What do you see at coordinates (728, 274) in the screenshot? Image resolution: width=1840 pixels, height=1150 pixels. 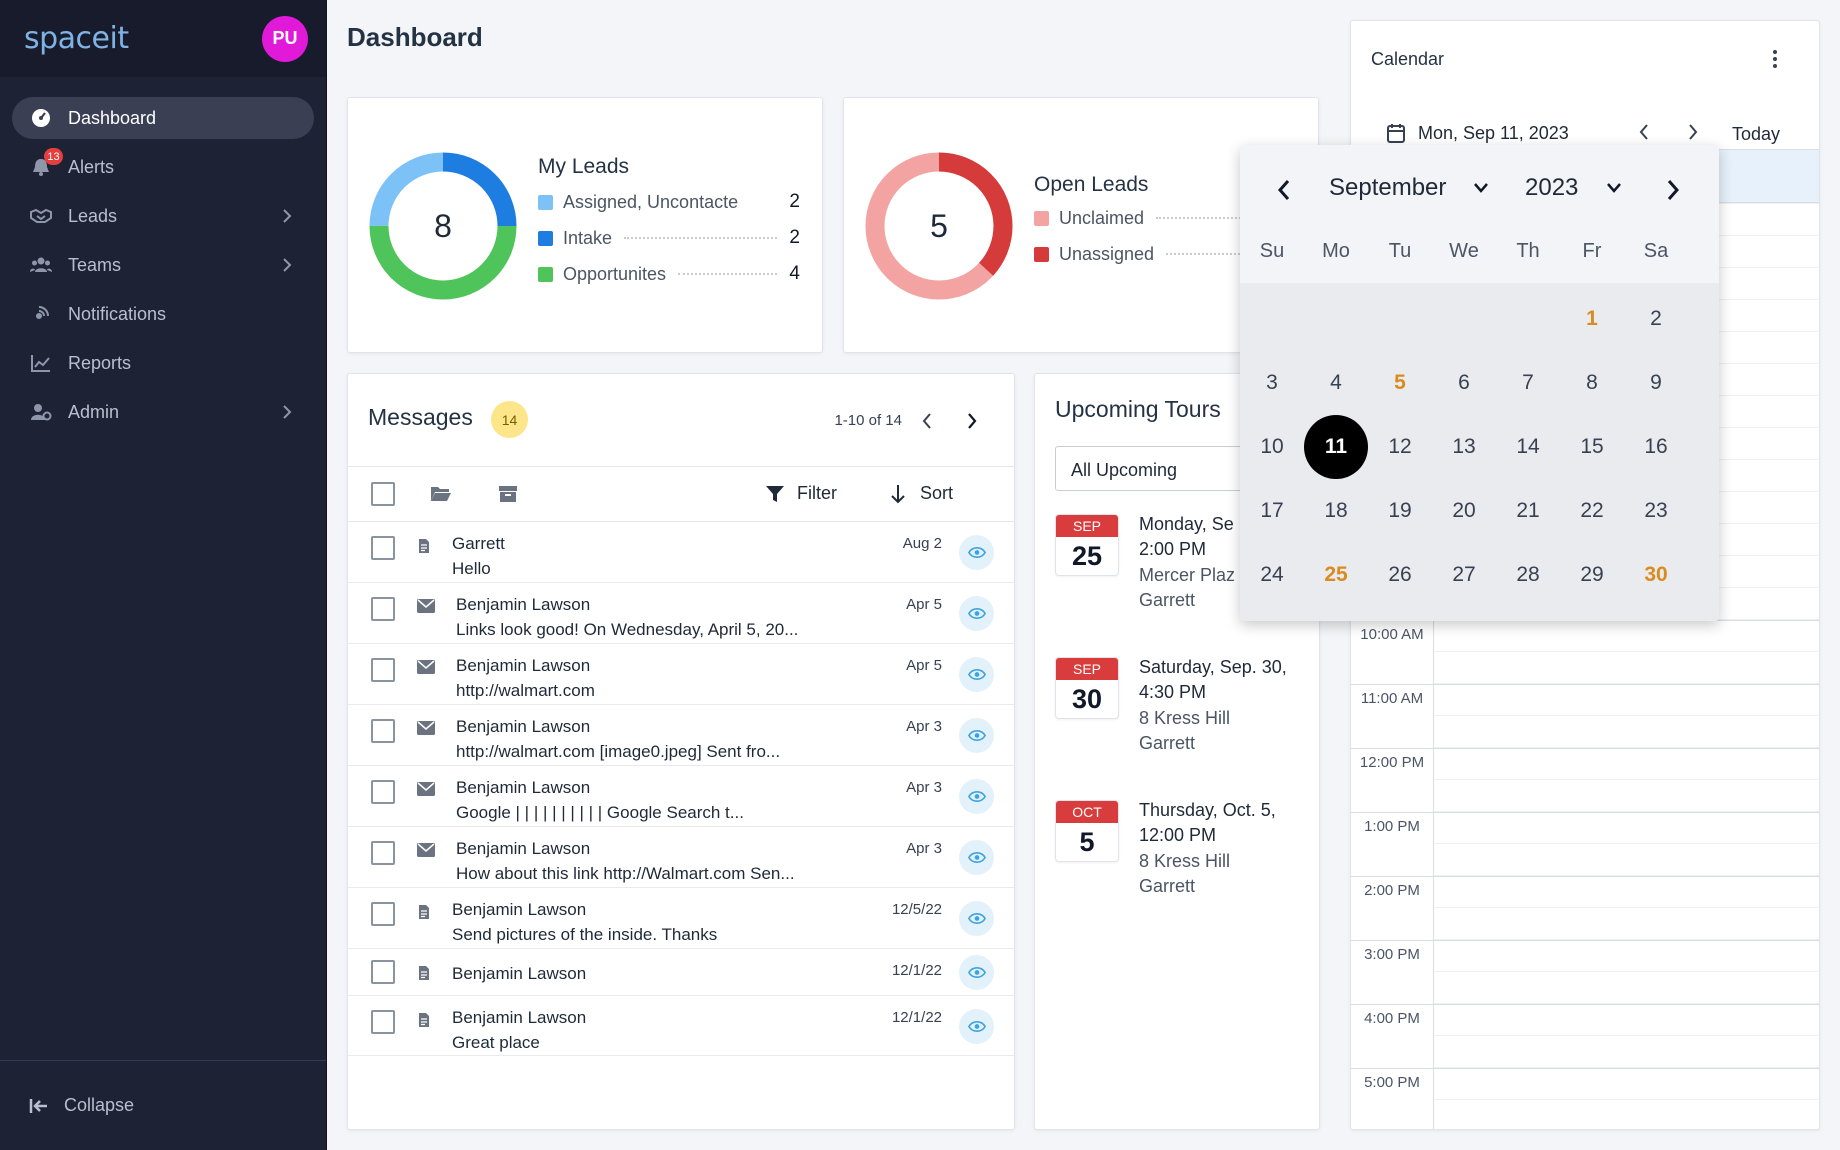 I see `legend-dotted-leader` at bounding box center [728, 274].